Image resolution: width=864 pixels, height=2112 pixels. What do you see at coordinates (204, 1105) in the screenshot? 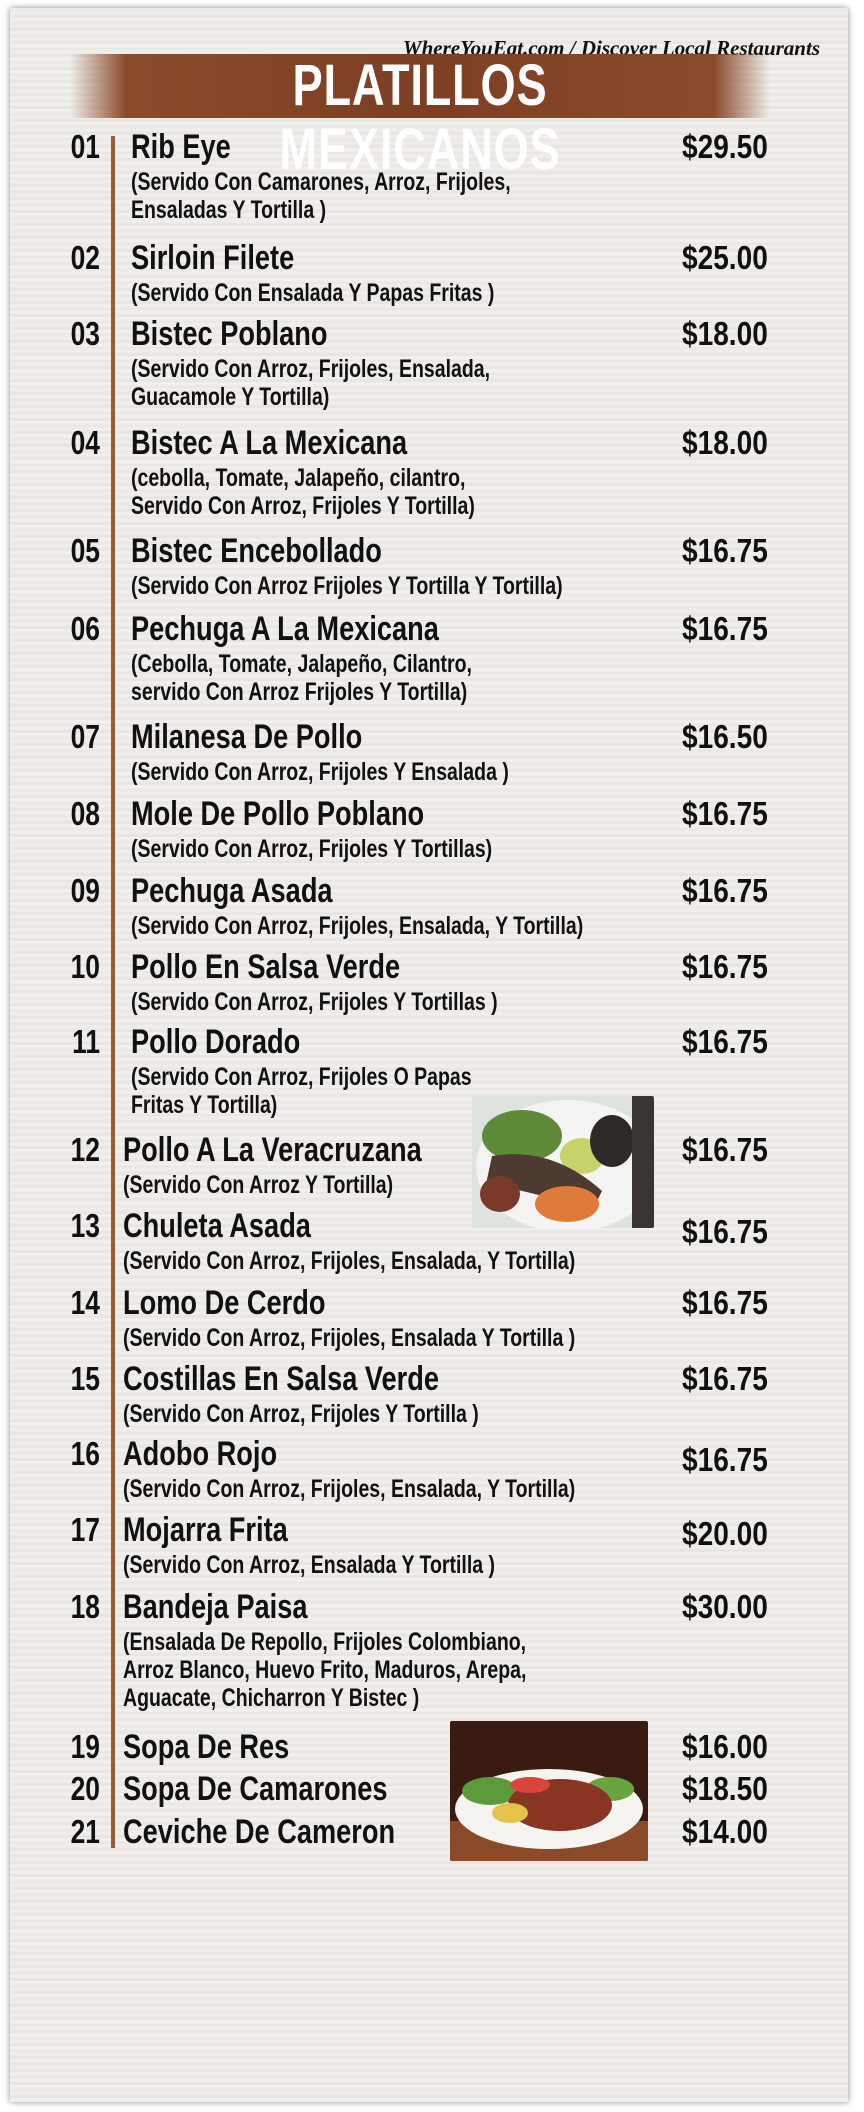
I see `item-description-line: Fritas Y Tortilla)` at bounding box center [204, 1105].